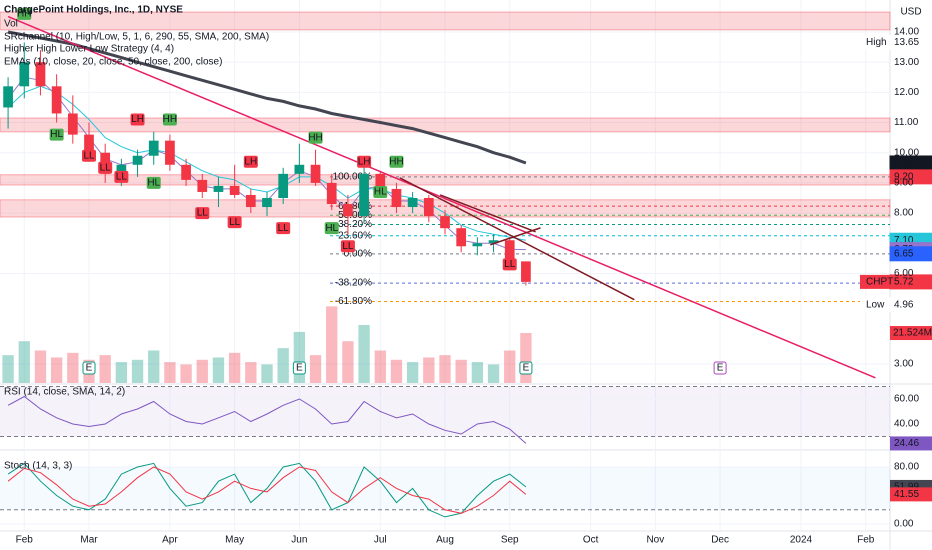 The width and height of the screenshot is (932, 550). Describe the element at coordinates (866, 540) in the screenshot. I see `x-tick-label: Feb` at that location.